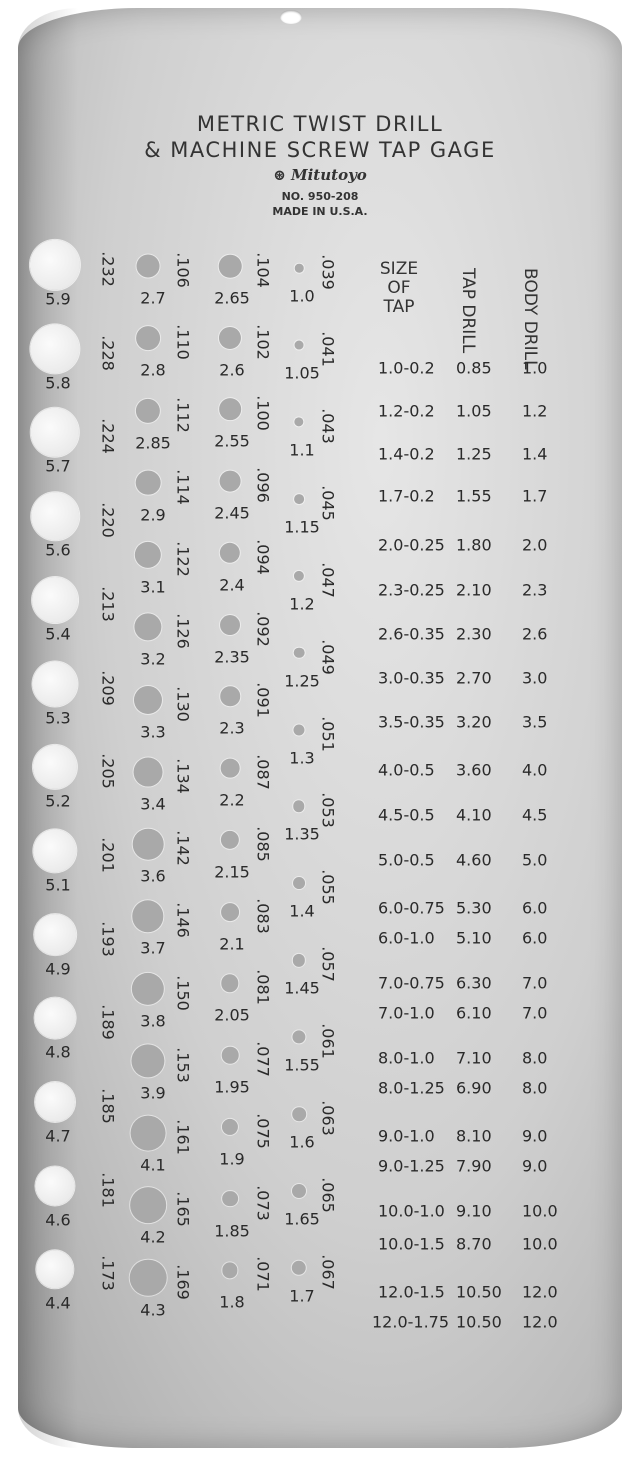 The image size is (640, 1464). I want to click on tap-size-cell: 1.4-0.2, so click(406, 454).